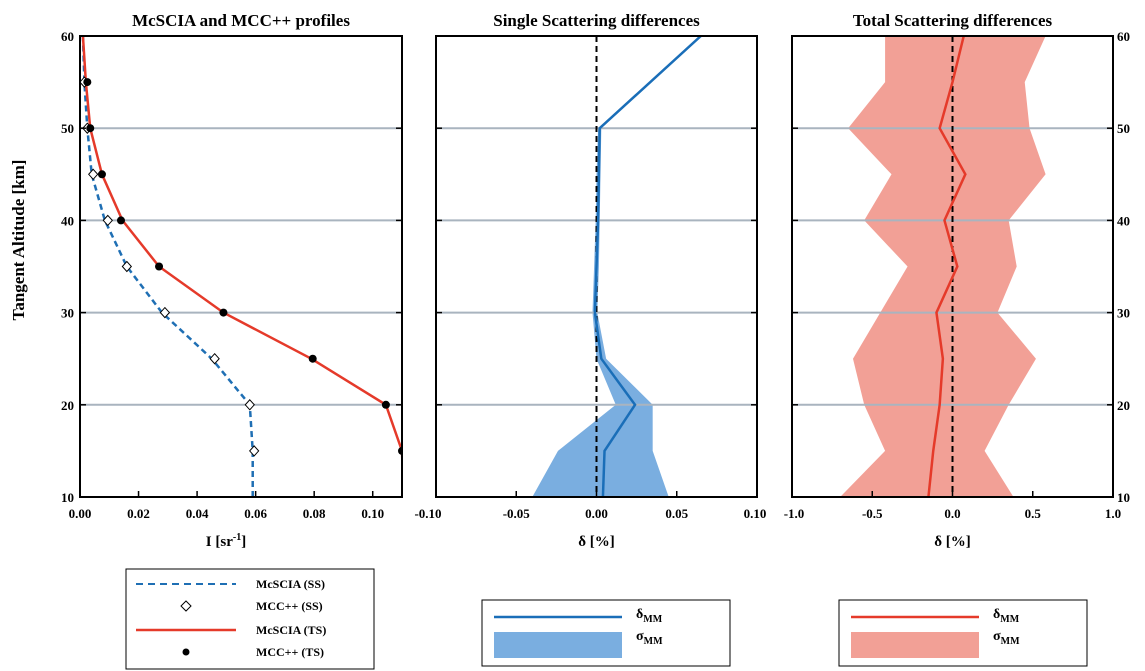 The height and width of the screenshot is (671, 1145). What do you see at coordinates (18, 240) in the screenshot?
I see `y-axis-label: Tangent Altitude [km]` at bounding box center [18, 240].